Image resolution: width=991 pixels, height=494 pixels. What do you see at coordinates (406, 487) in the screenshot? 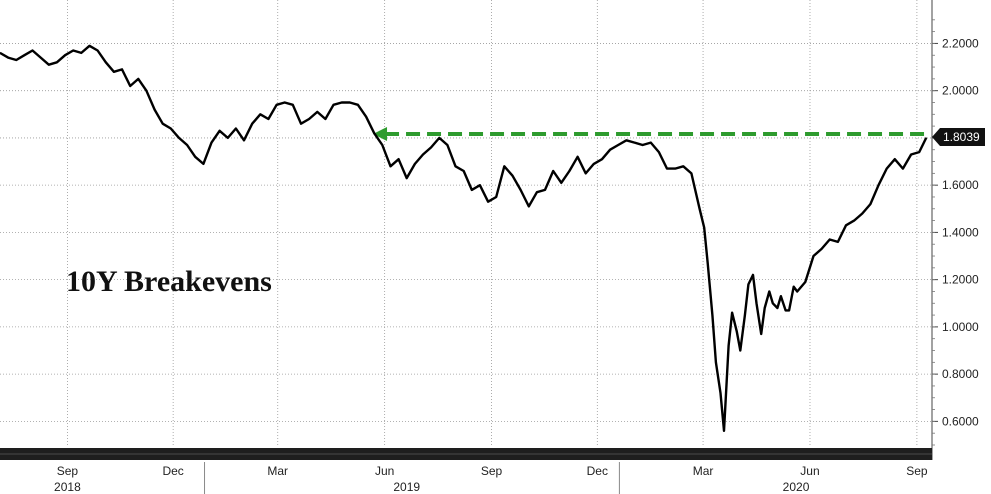
I see `year-label: 2019` at bounding box center [406, 487].